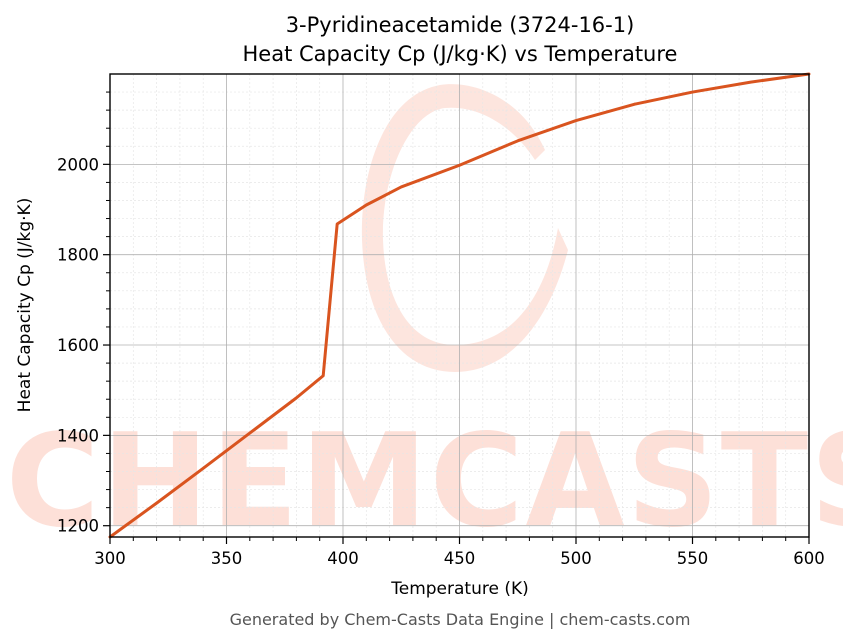 Image resolution: width=843 pixels, height=644 pixels. Describe the element at coordinates (78, 345) in the screenshot. I see `y-tick-label: 1600` at that location.